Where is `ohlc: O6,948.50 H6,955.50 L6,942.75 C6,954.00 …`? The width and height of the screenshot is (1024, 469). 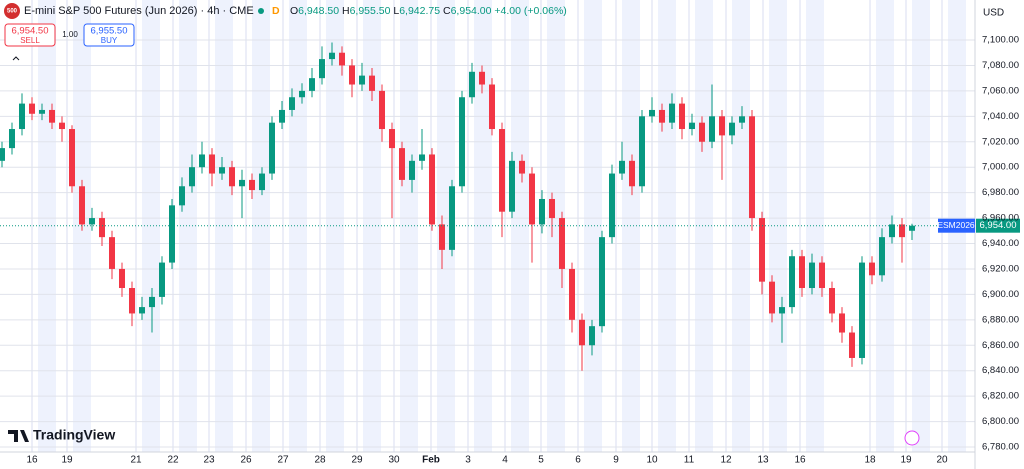
ohlc: O6,948.50 H6,955.50 L6,942.75 C6,954.00 … is located at coordinates (428, 11).